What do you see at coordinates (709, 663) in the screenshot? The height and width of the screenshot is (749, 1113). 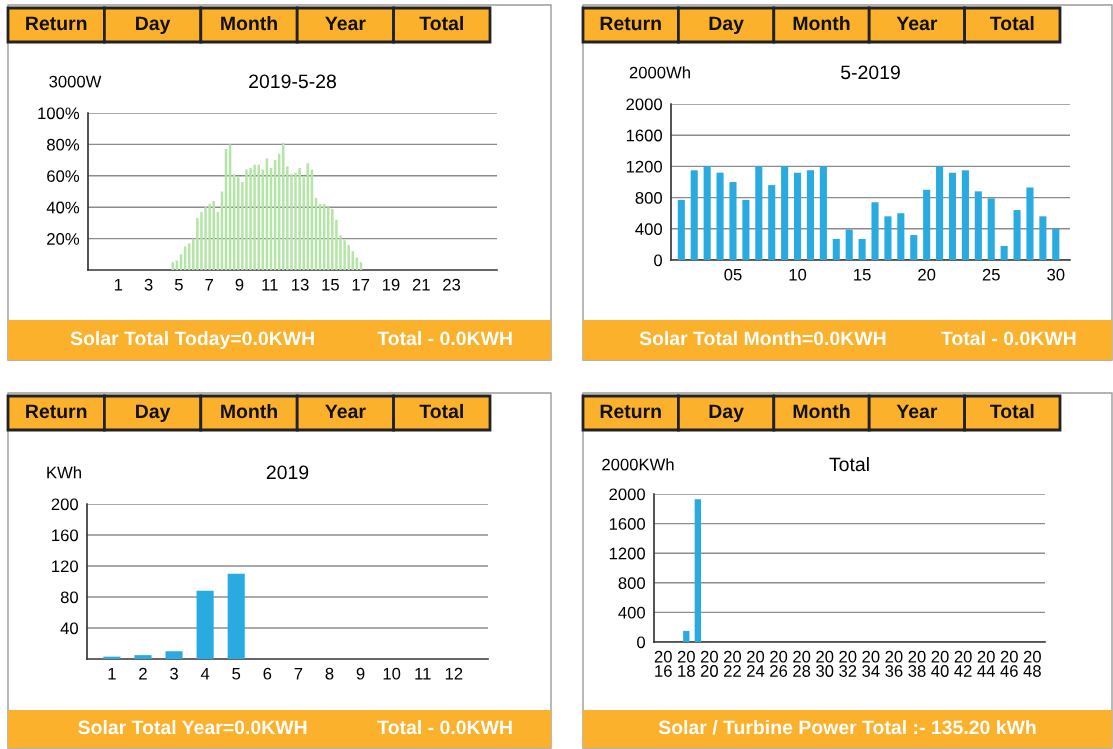 I see `x-tick-label: 20 20` at bounding box center [709, 663].